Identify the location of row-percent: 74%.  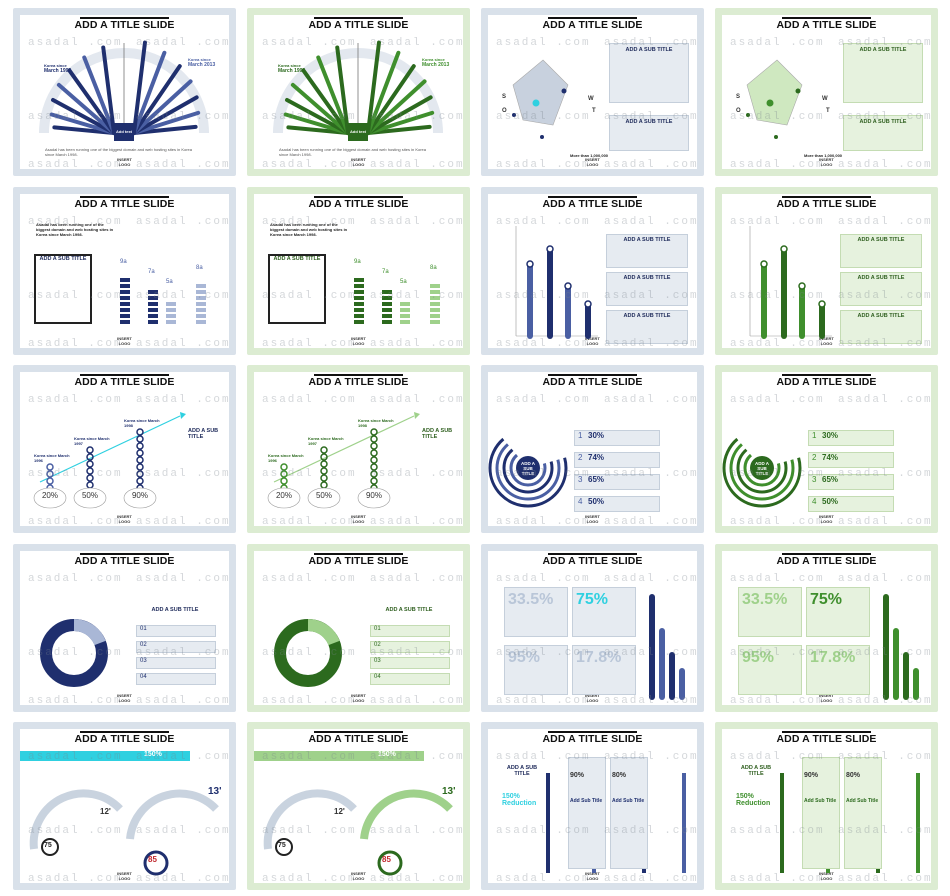
(596, 457).